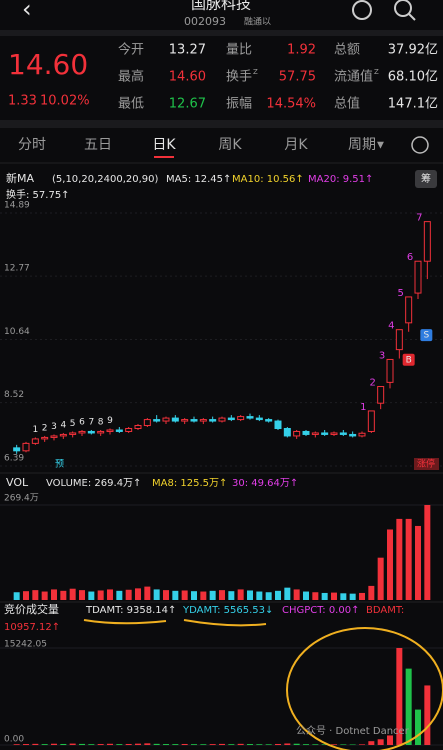  I want to click on chgpct: CHGPCT: 0.00↑, so click(320, 610).